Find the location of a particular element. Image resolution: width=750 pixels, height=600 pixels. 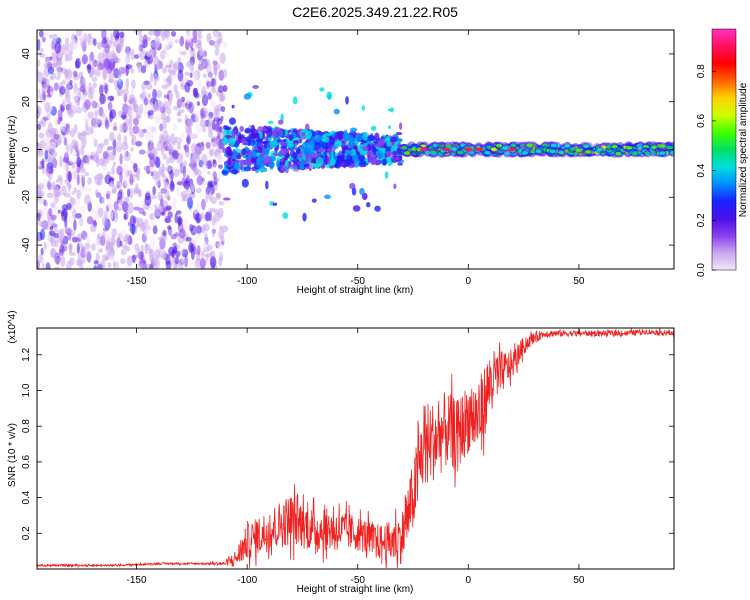

colorbar-tick-label: 0.2 is located at coordinates (701, 220).